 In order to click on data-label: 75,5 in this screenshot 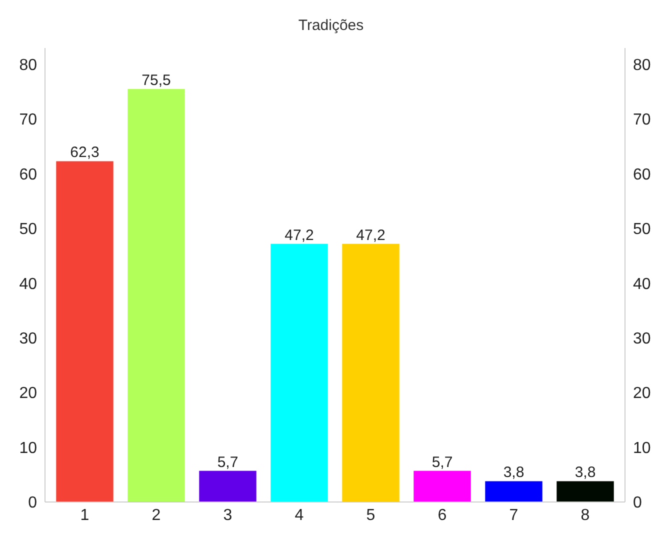, I will do `click(156, 81)`.